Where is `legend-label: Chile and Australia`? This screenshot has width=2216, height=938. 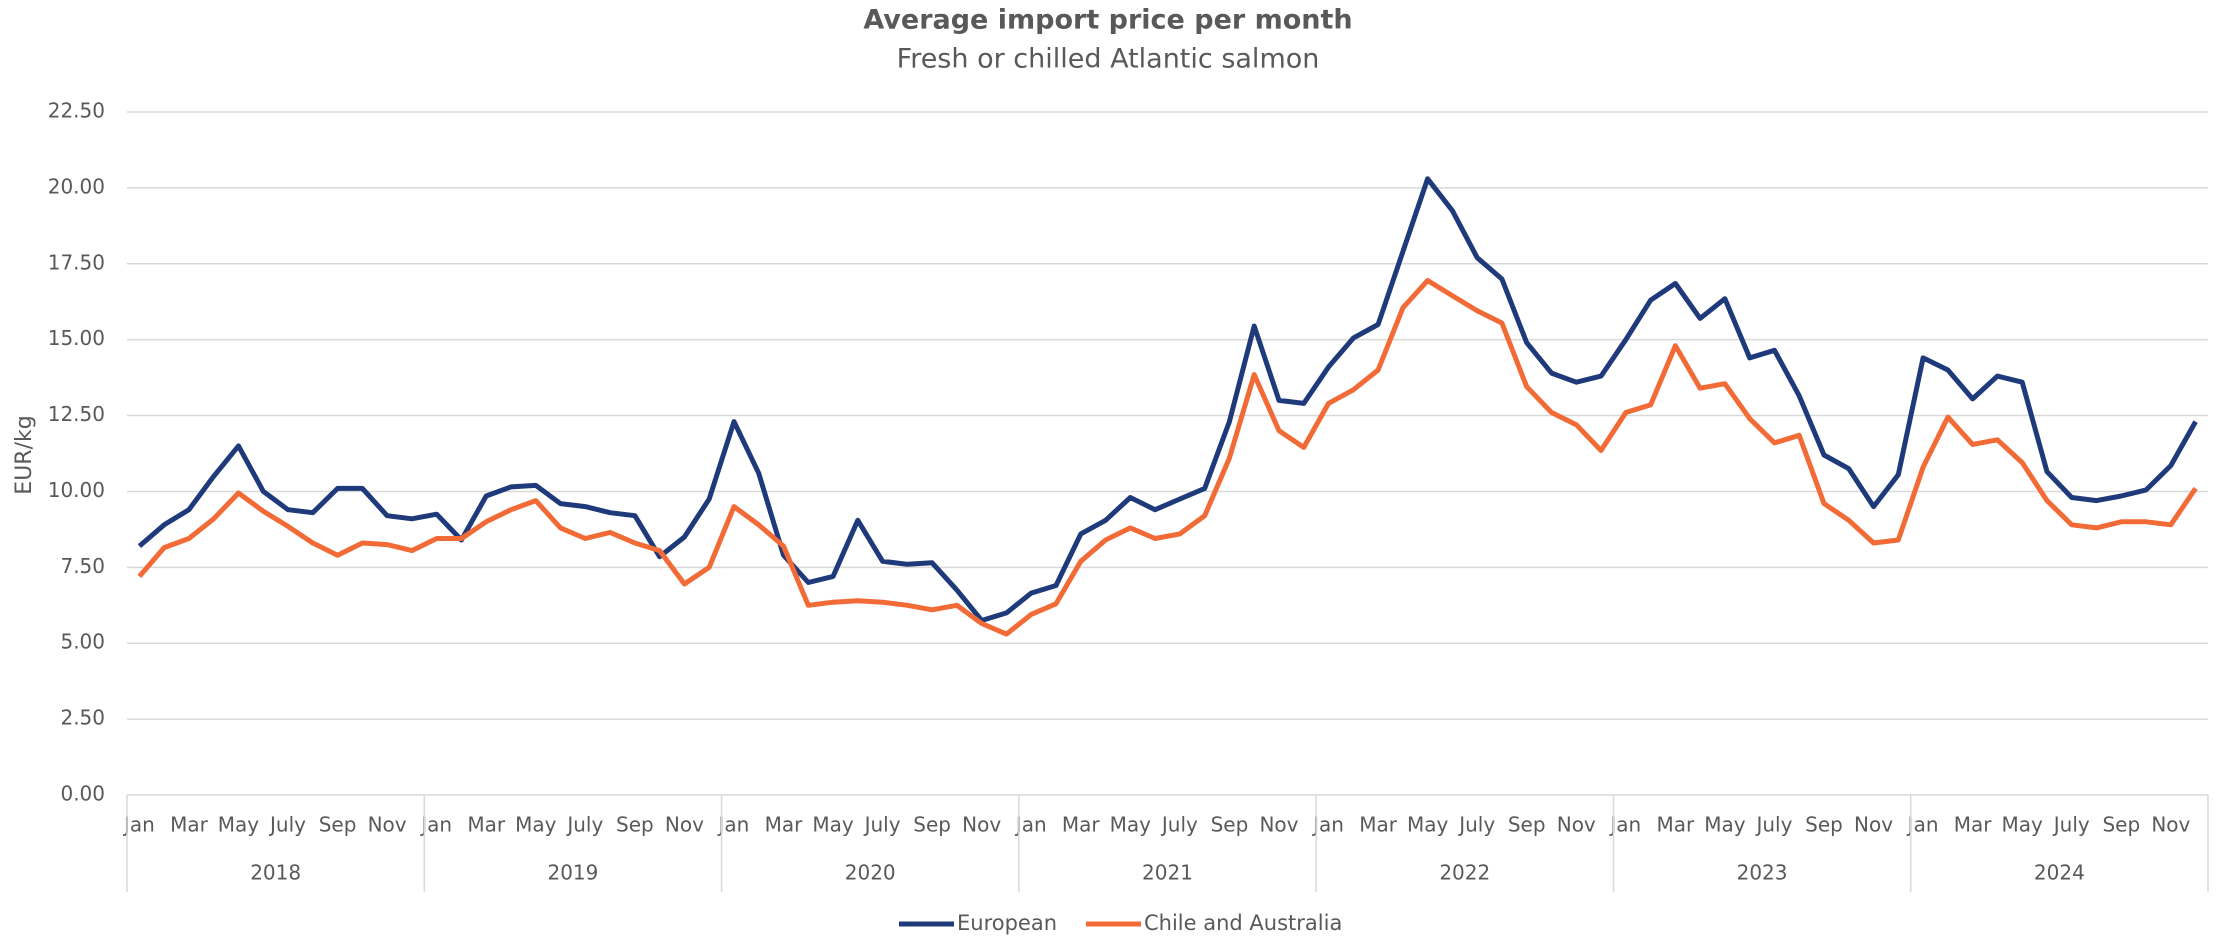
legend-label: Chile and Australia is located at coordinates (1243, 923).